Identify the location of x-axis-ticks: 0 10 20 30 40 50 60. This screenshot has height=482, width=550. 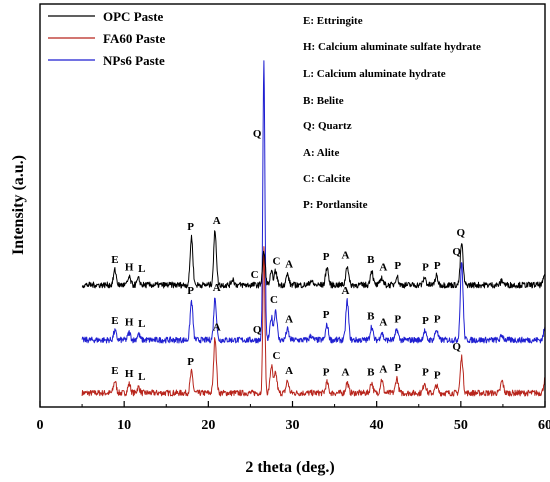
(293, 417).